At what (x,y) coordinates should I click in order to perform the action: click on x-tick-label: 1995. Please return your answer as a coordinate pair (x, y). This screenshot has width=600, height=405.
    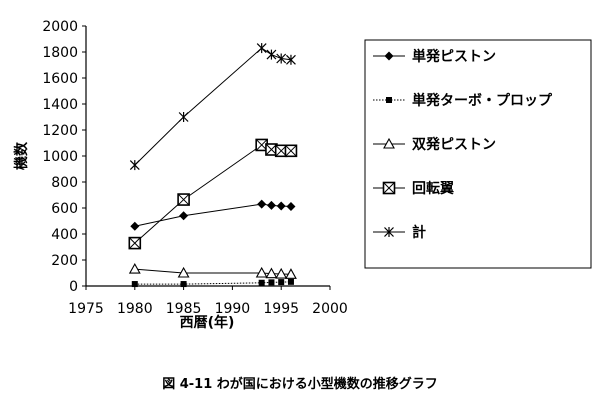
    Looking at the image, I should click on (281, 309).